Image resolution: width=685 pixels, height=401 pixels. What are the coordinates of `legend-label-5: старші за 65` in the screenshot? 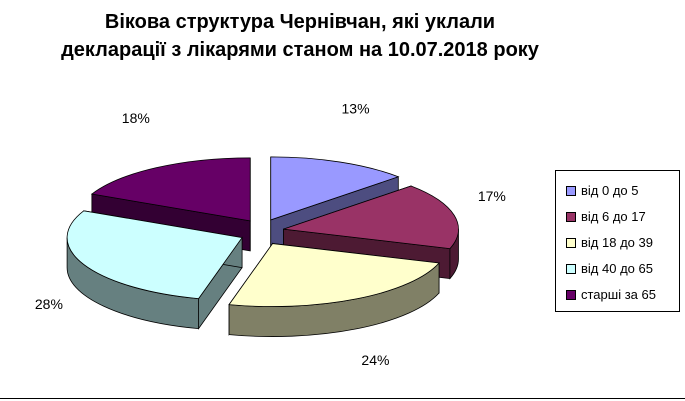 It's located at (618, 294).